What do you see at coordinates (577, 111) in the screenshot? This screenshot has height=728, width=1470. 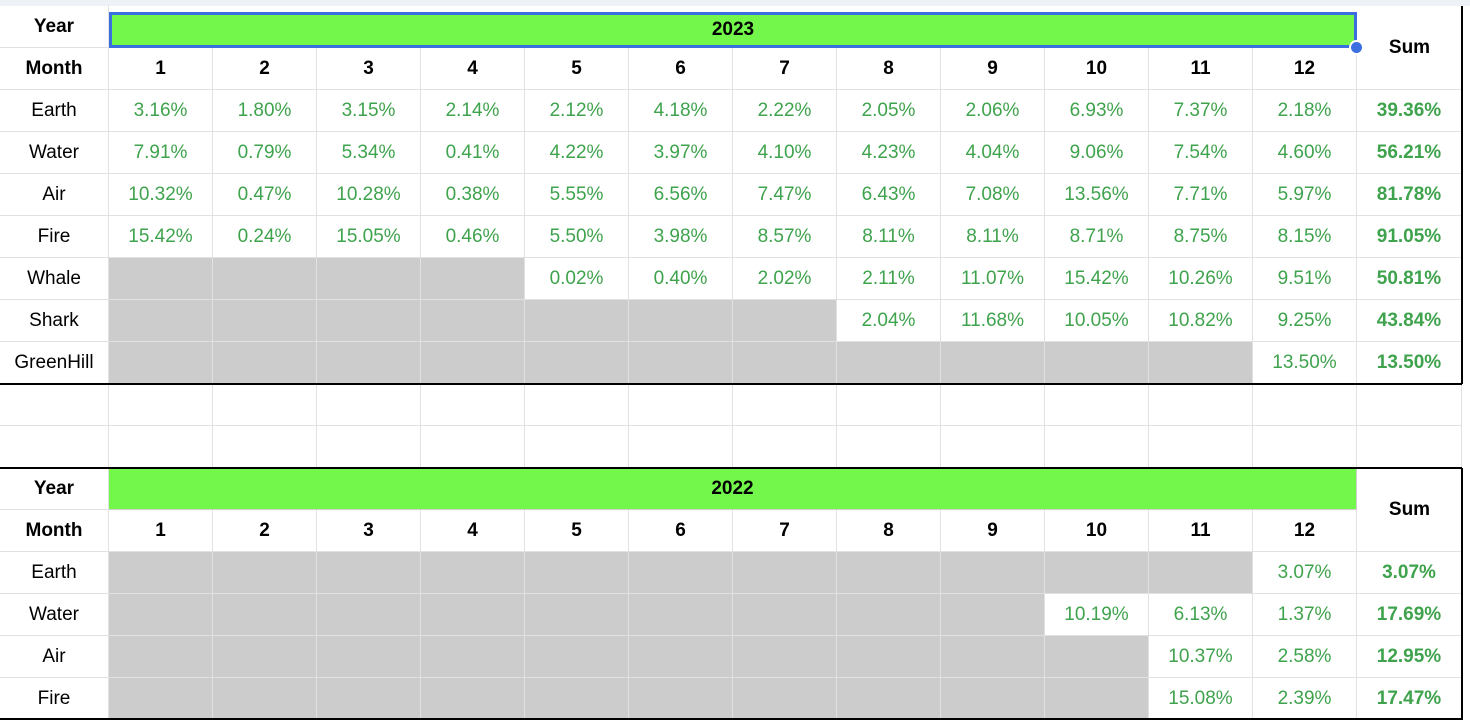 I see `t2023-value-cell: 2.12%` at bounding box center [577, 111].